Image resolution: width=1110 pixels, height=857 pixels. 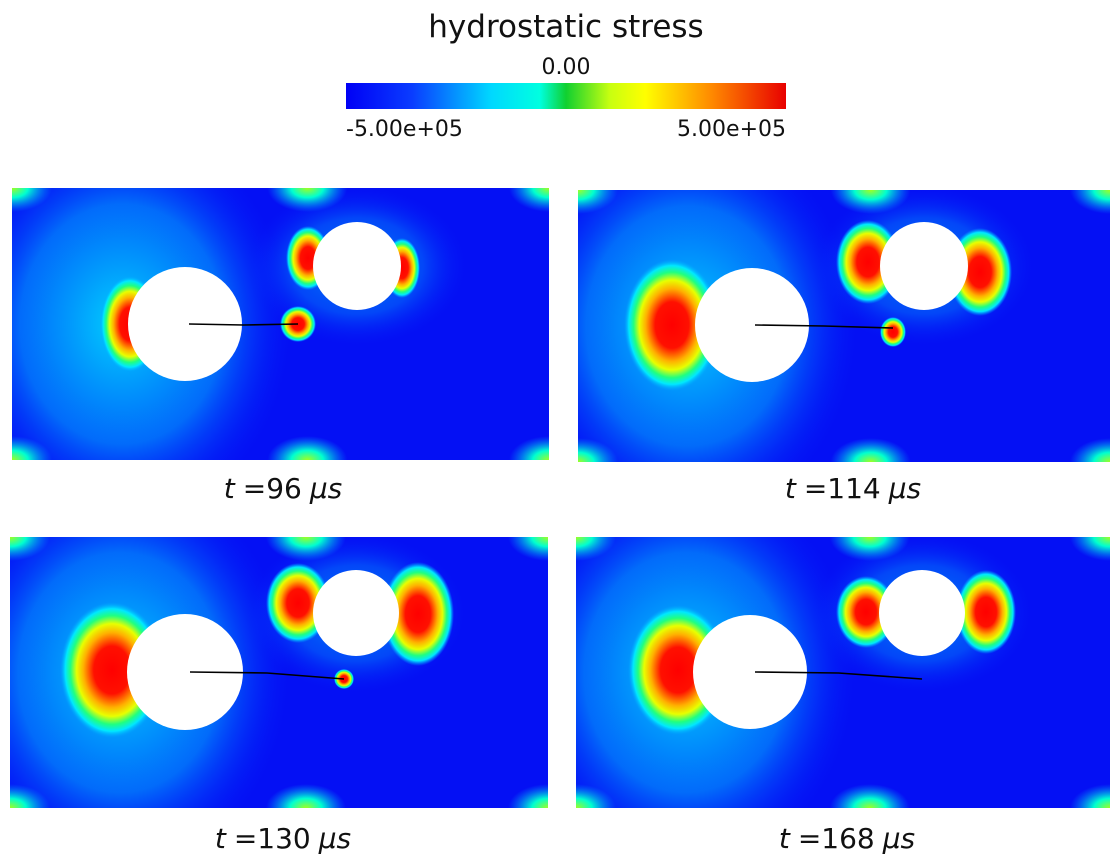 What do you see at coordinates (566, 96) in the screenshot?
I see `colorbar` at bounding box center [566, 96].